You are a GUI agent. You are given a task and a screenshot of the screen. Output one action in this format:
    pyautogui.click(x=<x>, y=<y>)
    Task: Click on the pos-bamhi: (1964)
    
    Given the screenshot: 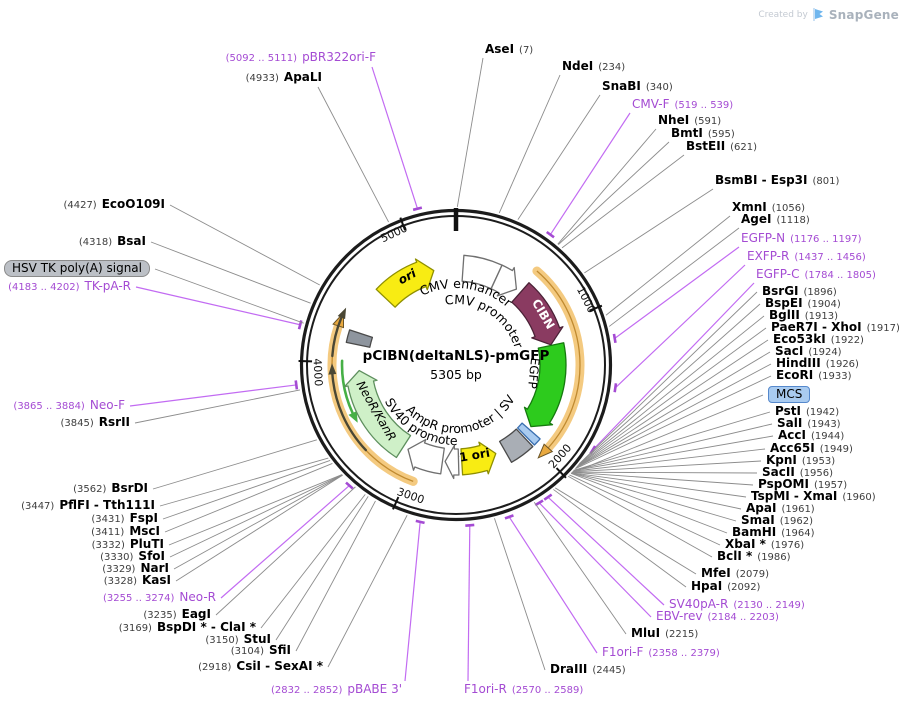 What is the action you would take?
    pyautogui.click(x=798, y=533)
    